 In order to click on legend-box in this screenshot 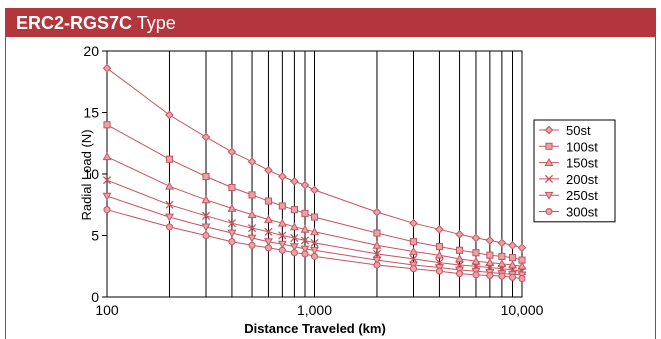, I will do `click(574, 171)`.